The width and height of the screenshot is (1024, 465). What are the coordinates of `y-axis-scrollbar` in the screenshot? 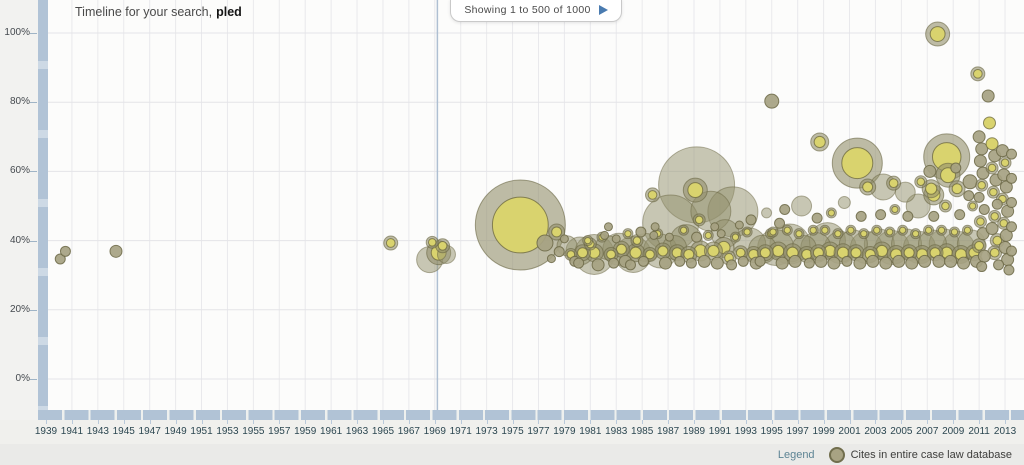 It's located at (43, 205).